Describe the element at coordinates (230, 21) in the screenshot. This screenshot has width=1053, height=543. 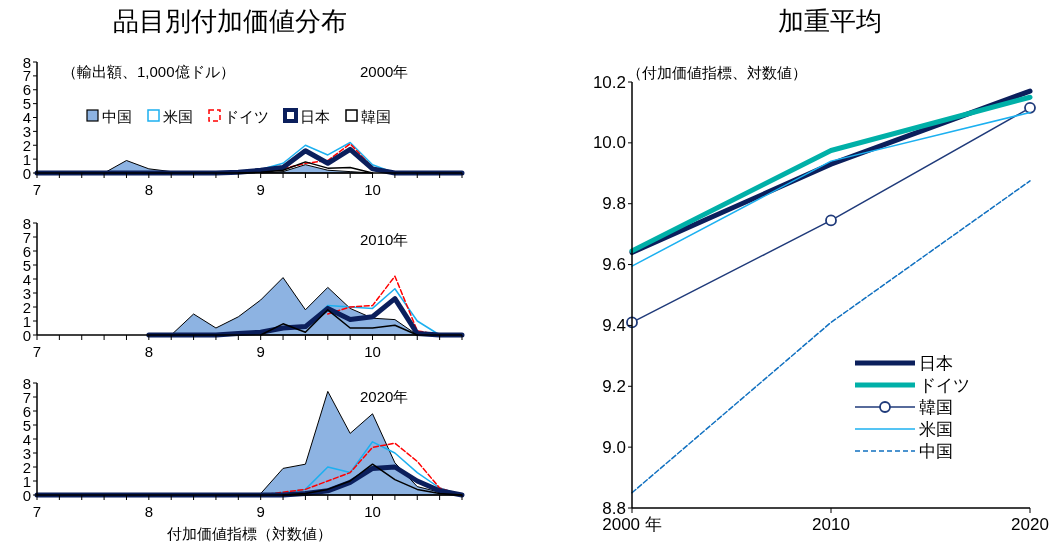
I see `chart-title: 品目別付加価値分布` at that location.